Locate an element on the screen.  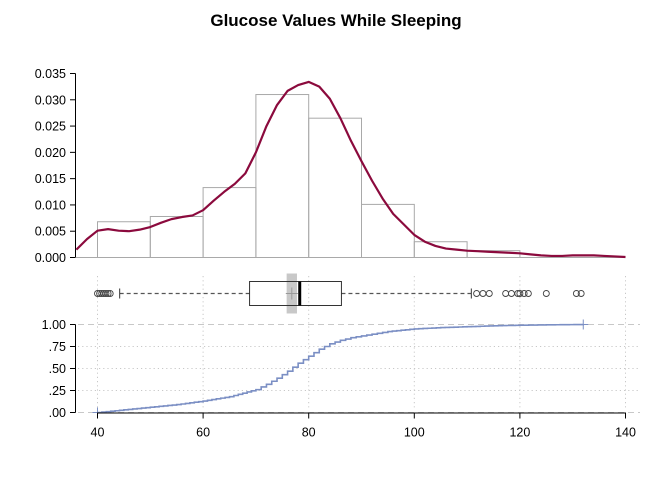
histogram-y-tick-label: 0.030 is located at coordinates (50, 100).